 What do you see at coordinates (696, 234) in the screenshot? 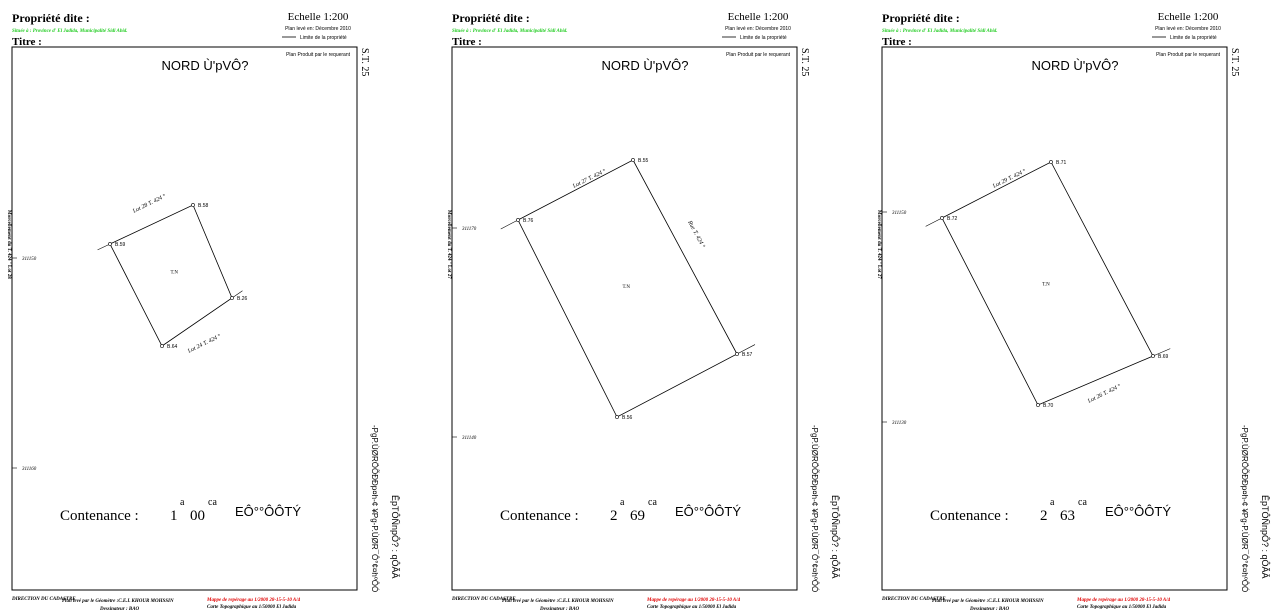
I see `lot-label: Rue T. 424 °` at bounding box center [696, 234].